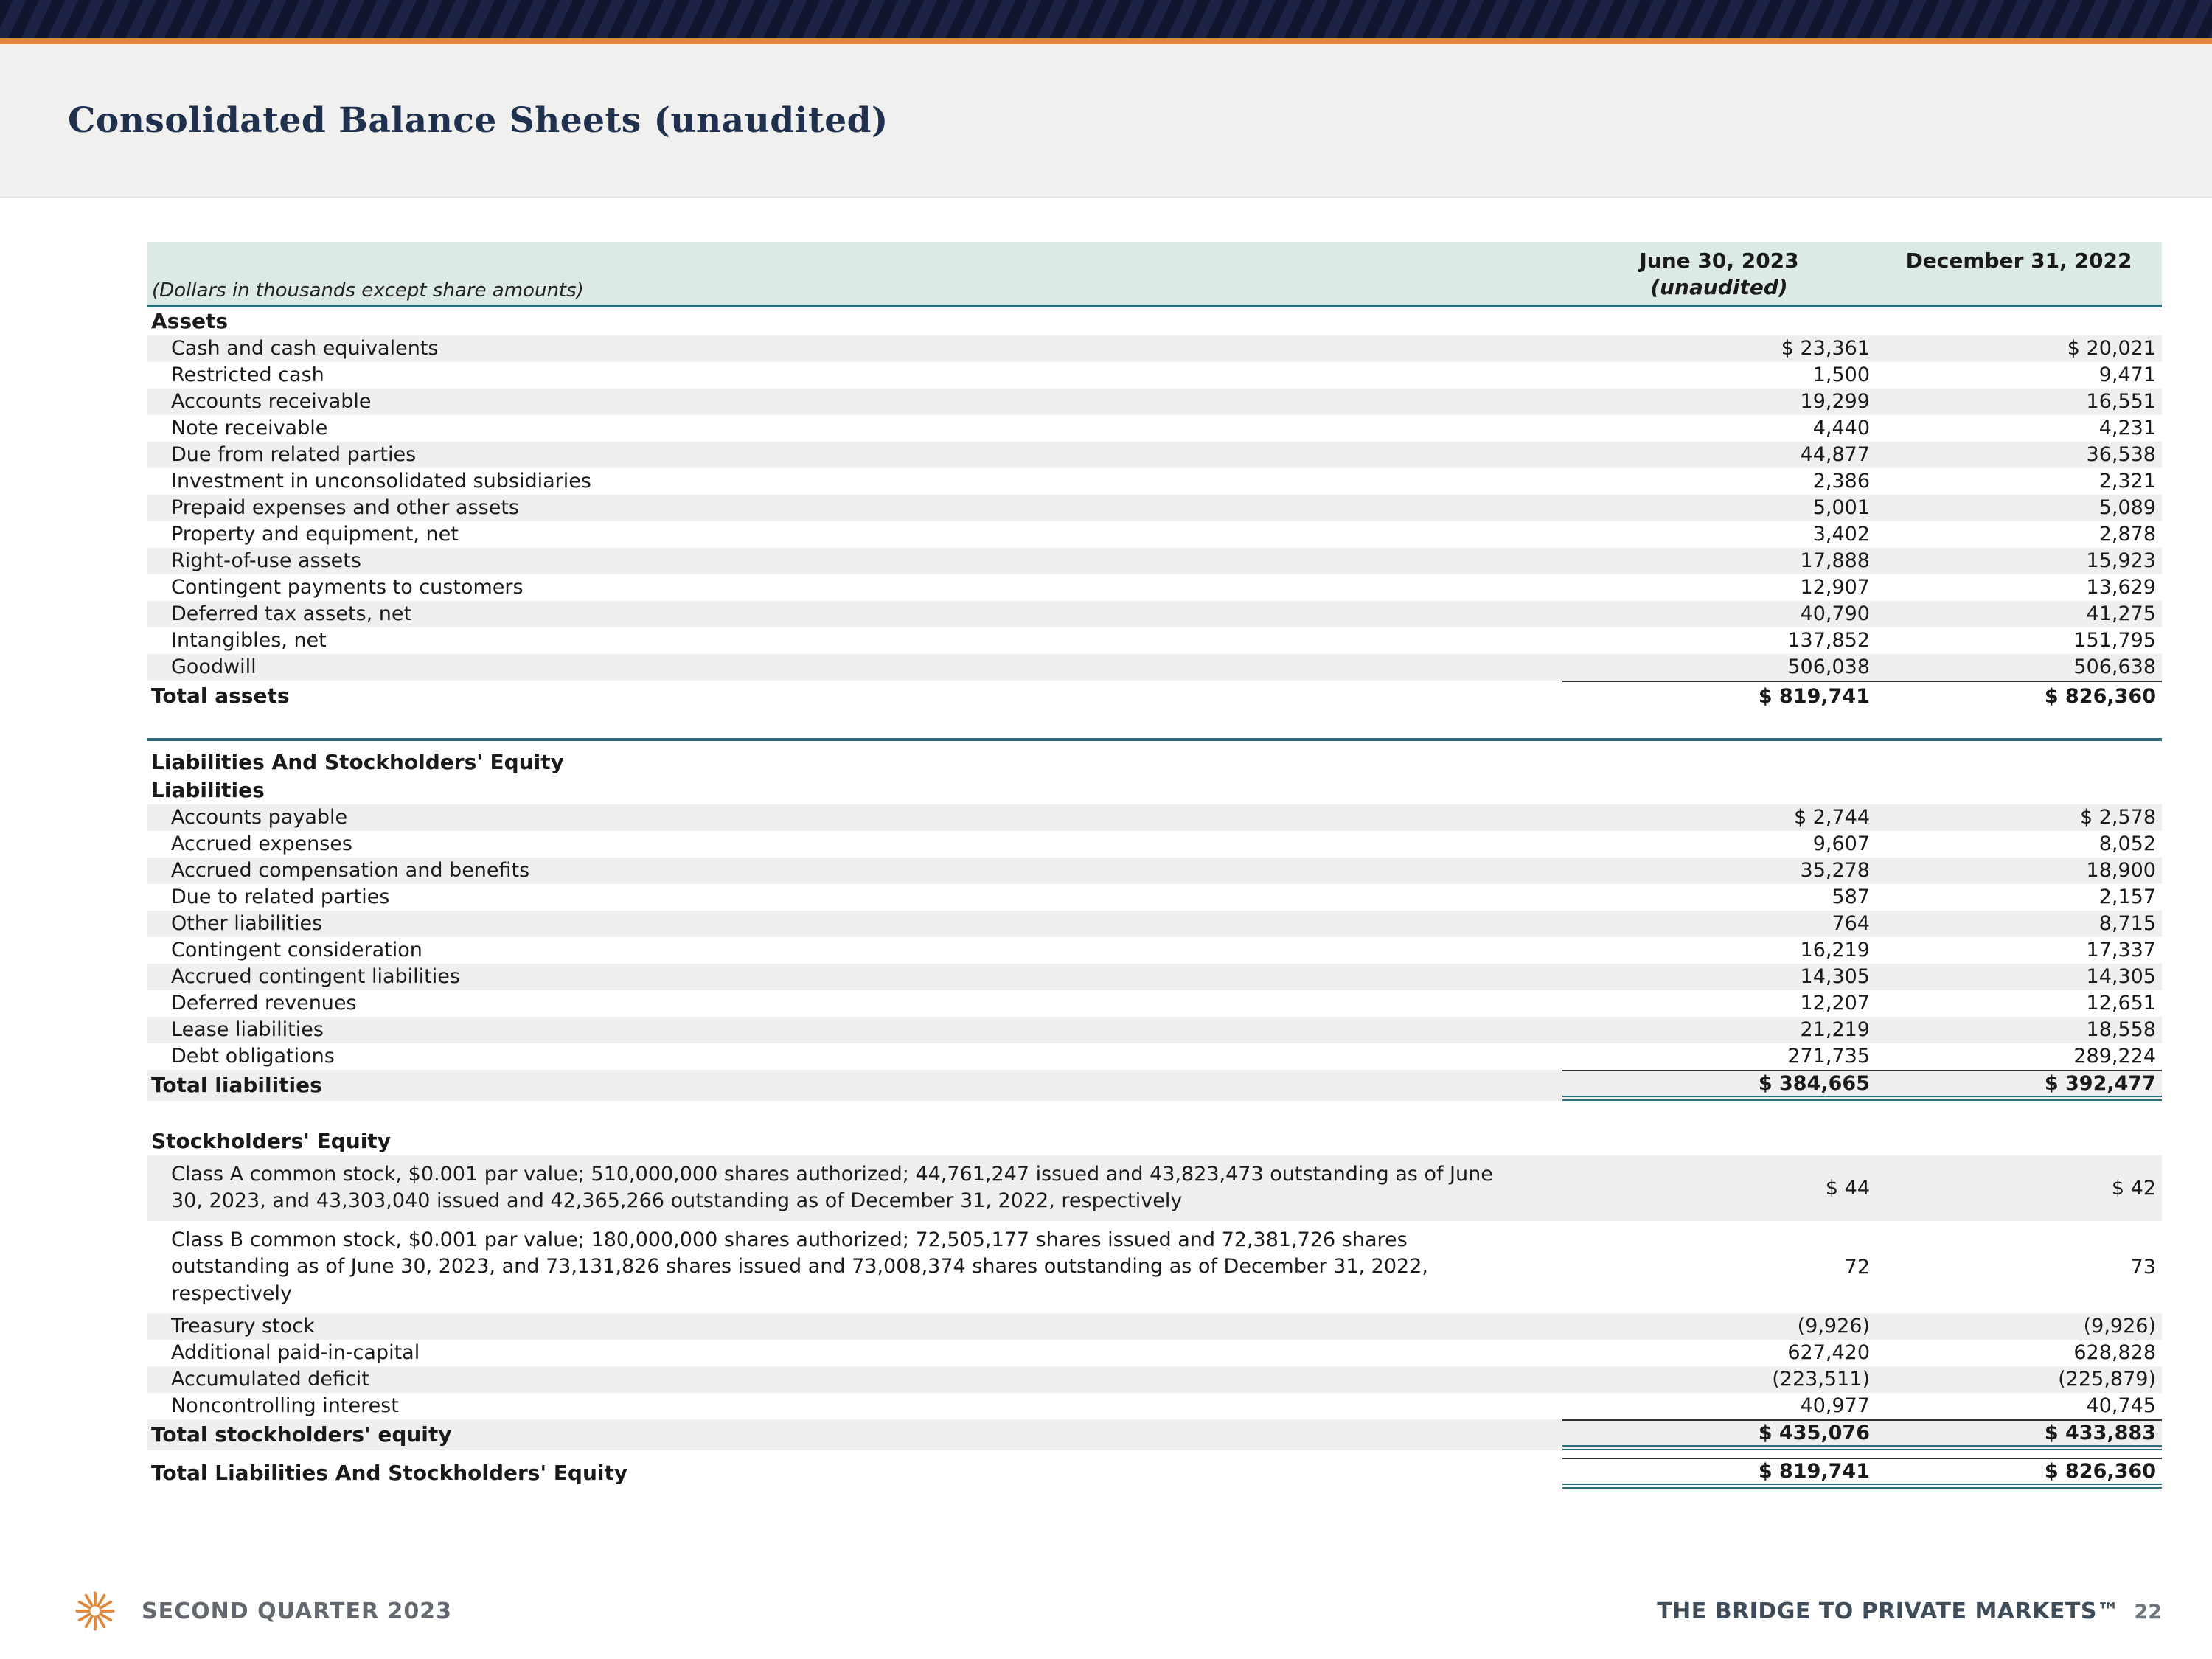  Describe the element at coordinates (2121, 455) in the screenshot. I see `value-december-2022: 36,538` at that location.